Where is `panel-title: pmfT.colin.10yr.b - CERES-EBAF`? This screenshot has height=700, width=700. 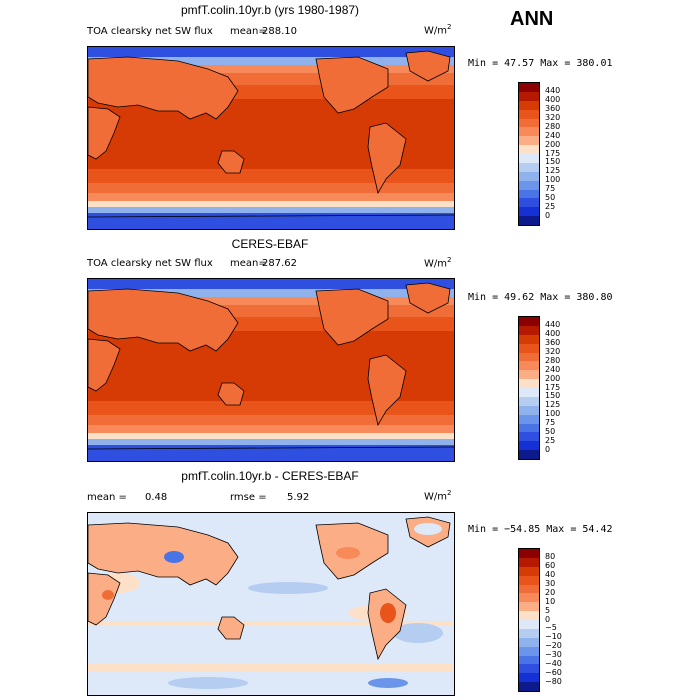
panel-title: pmfT.colin.10yr.b - CERES-EBAF is located at coordinates (270, 476).